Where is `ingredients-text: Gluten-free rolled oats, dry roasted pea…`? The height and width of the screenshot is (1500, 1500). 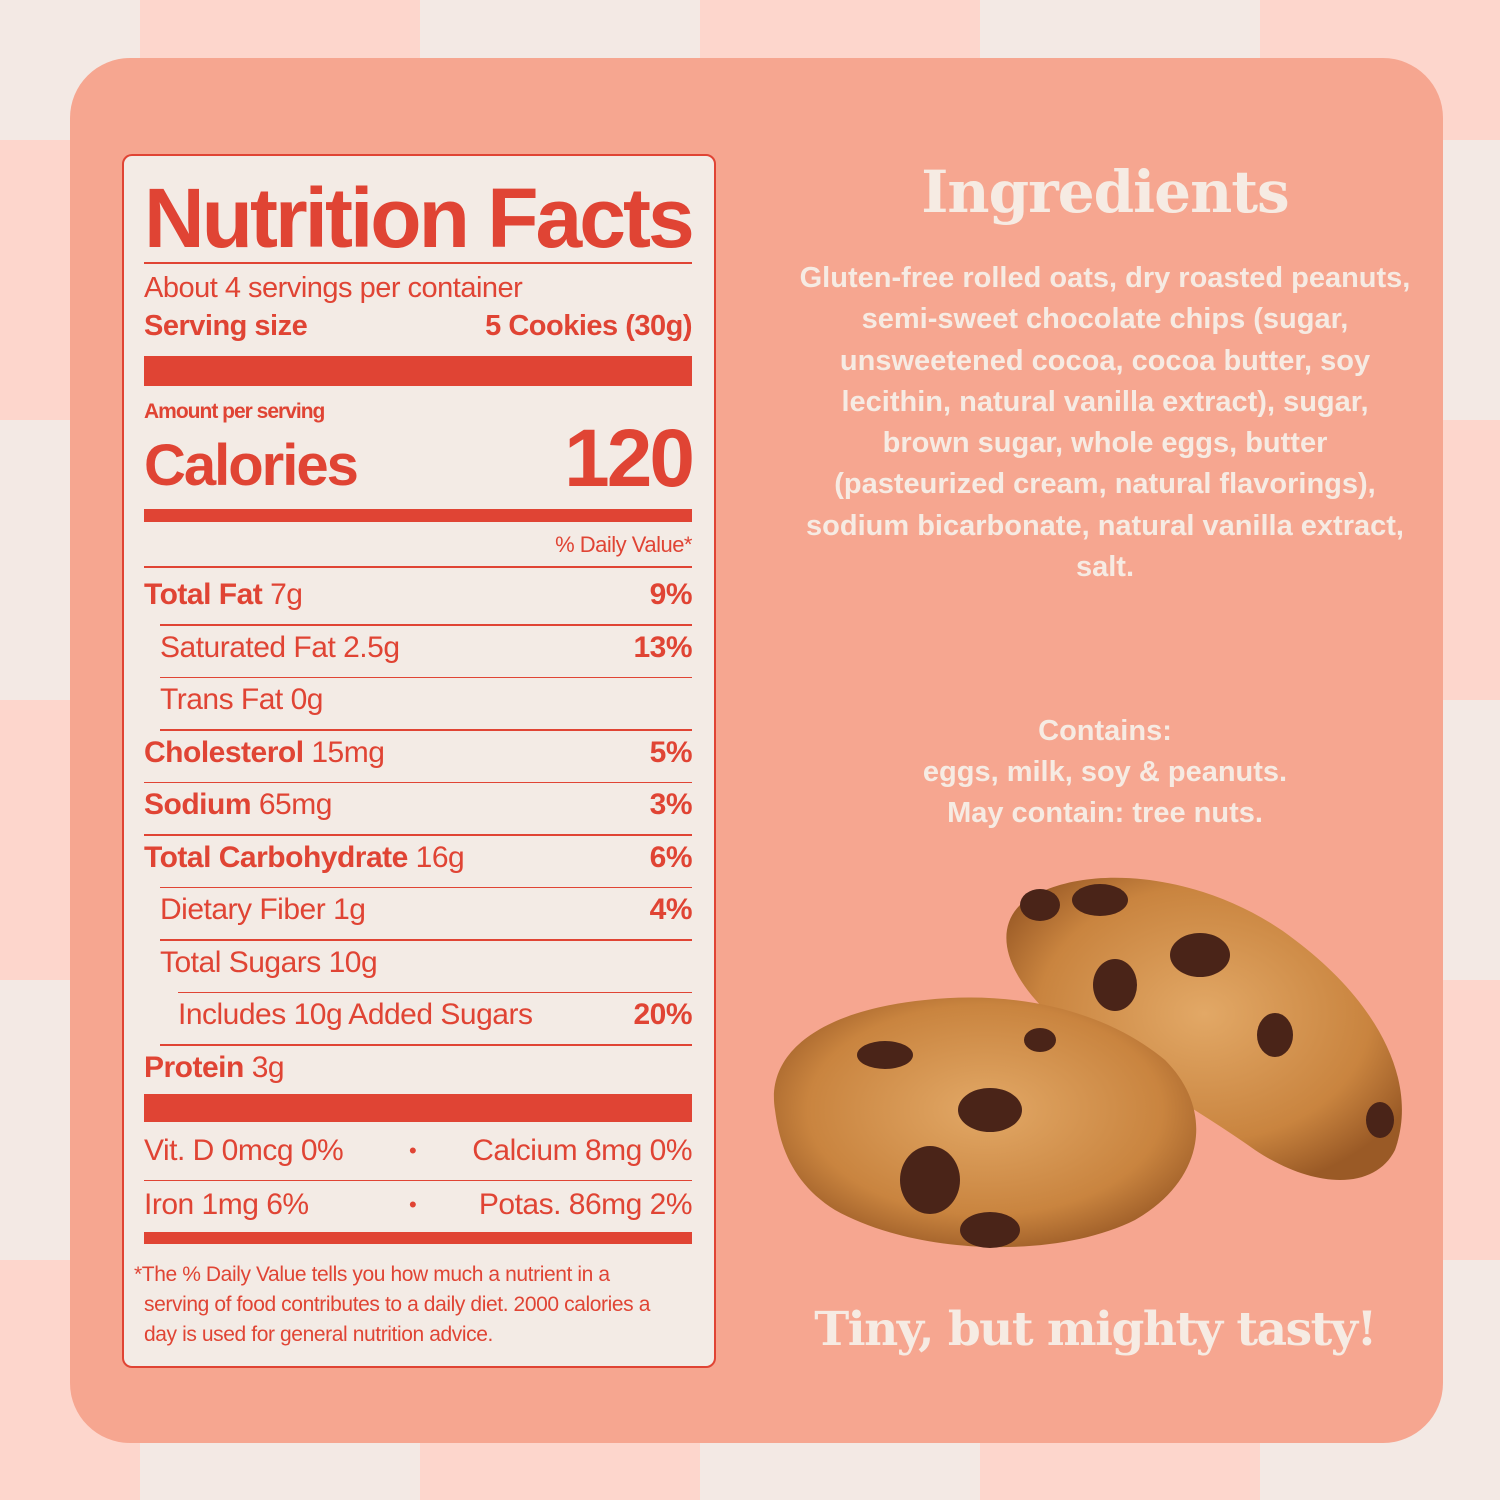 ingredients-text: Gluten-free rolled oats, dry roasted pea… is located at coordinates (1105, 423).